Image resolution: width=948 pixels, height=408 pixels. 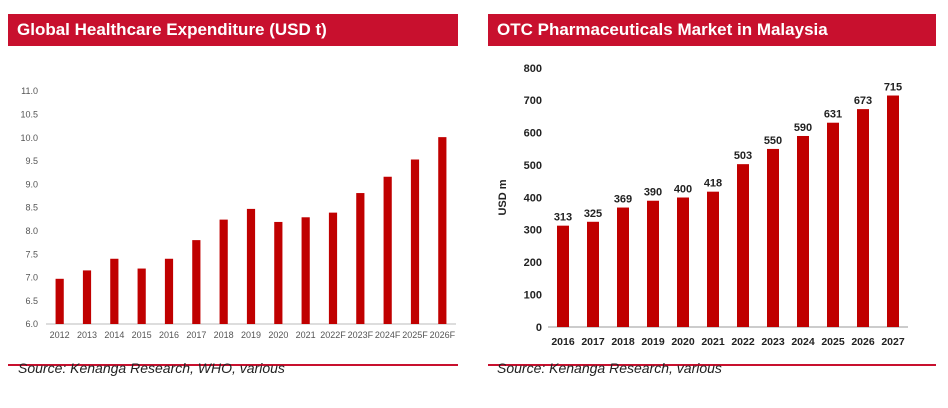 I want to click on x-tick-label: 2023F, so click(x=361, y=335).